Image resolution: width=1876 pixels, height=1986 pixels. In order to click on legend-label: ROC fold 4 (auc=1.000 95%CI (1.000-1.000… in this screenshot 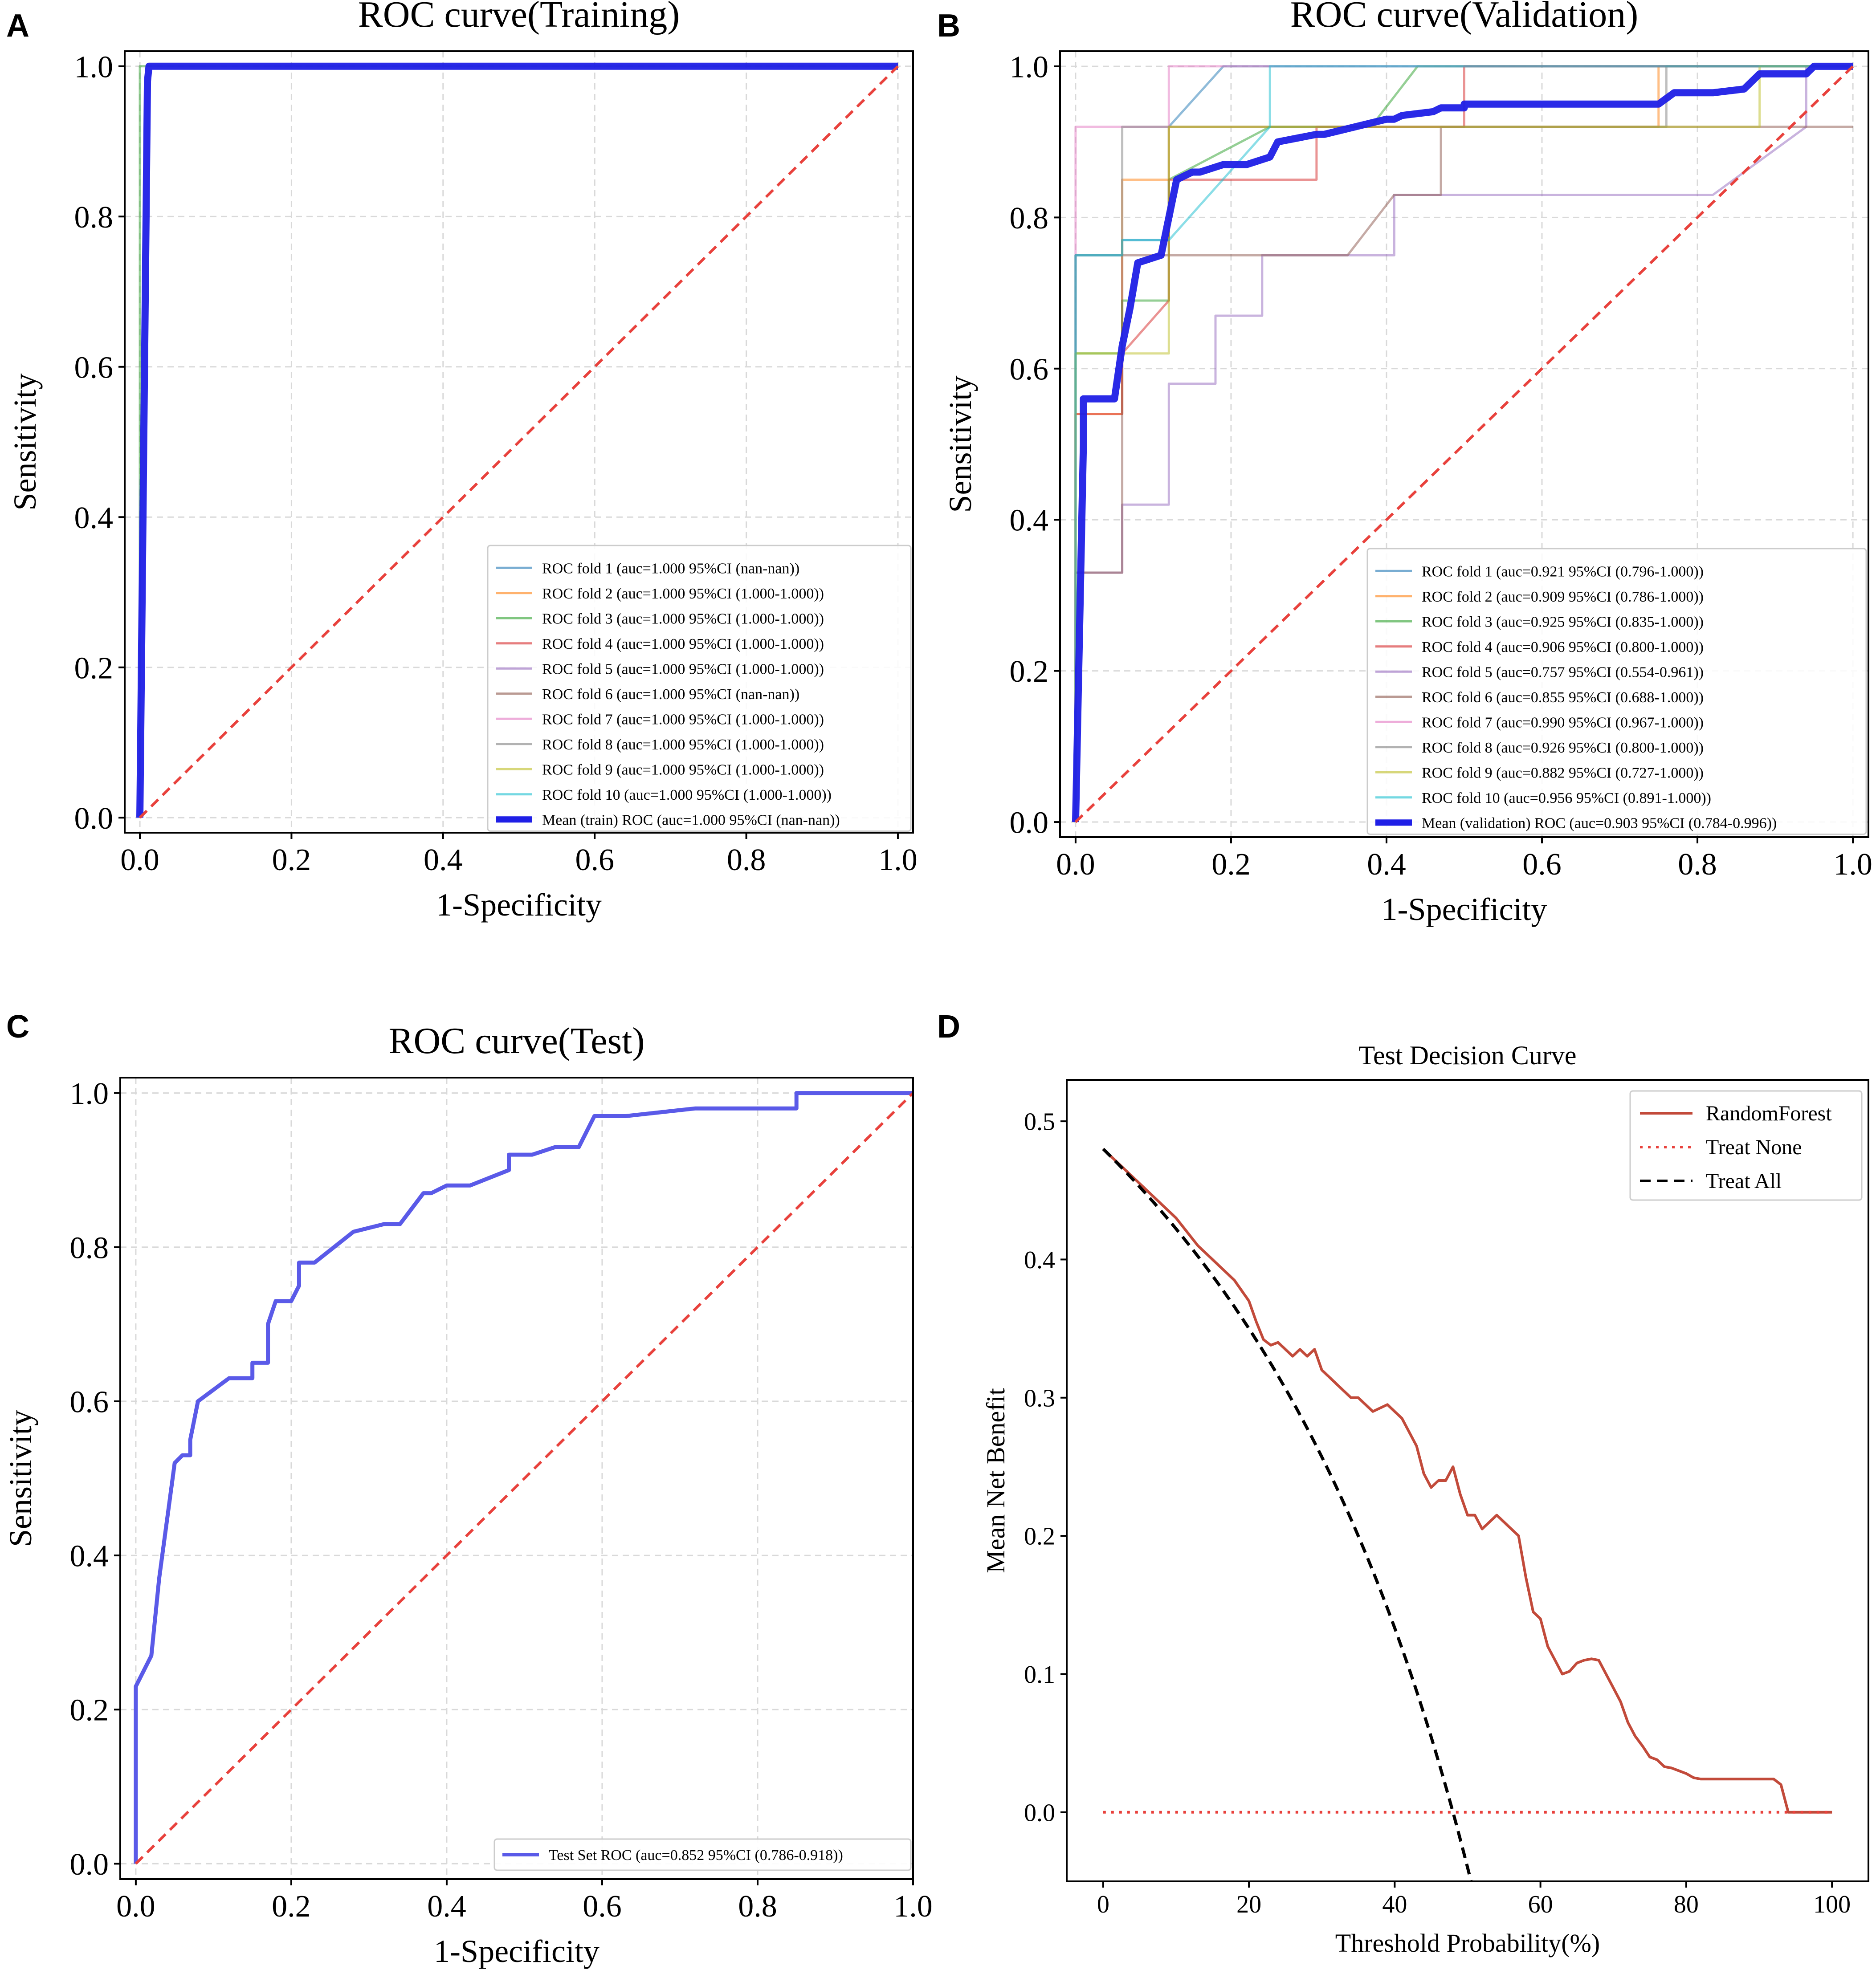, I will do `click(683, 644)`.